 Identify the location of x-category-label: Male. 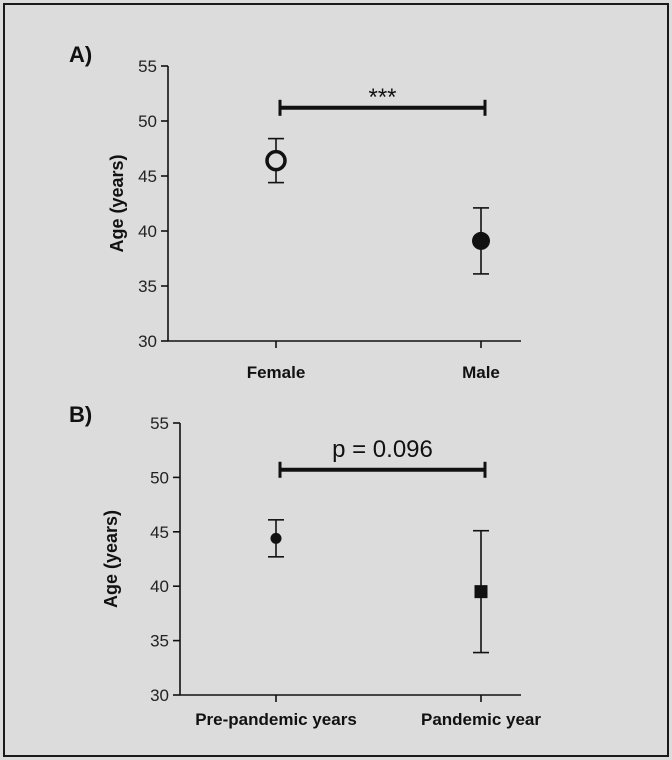
(481, 372).